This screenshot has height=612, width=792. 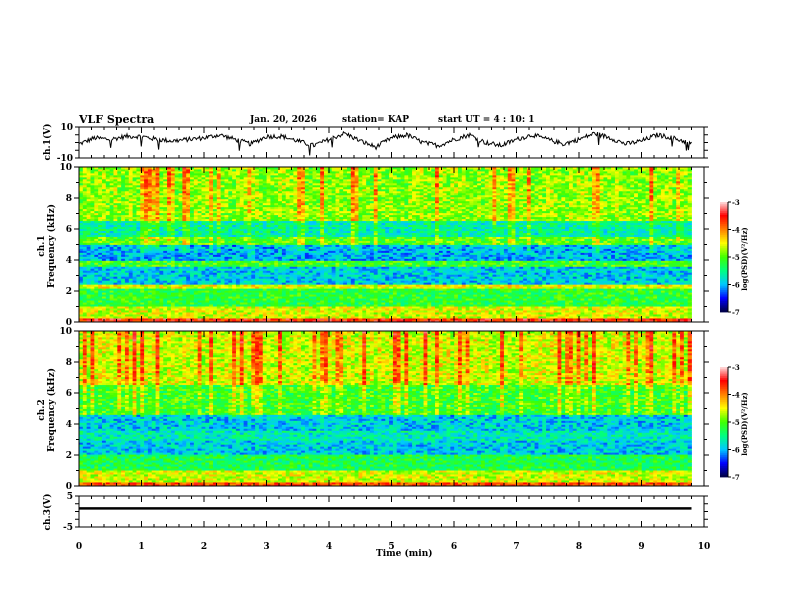 I want to click on ch1-waveform-line, so click(x=385, y=144).